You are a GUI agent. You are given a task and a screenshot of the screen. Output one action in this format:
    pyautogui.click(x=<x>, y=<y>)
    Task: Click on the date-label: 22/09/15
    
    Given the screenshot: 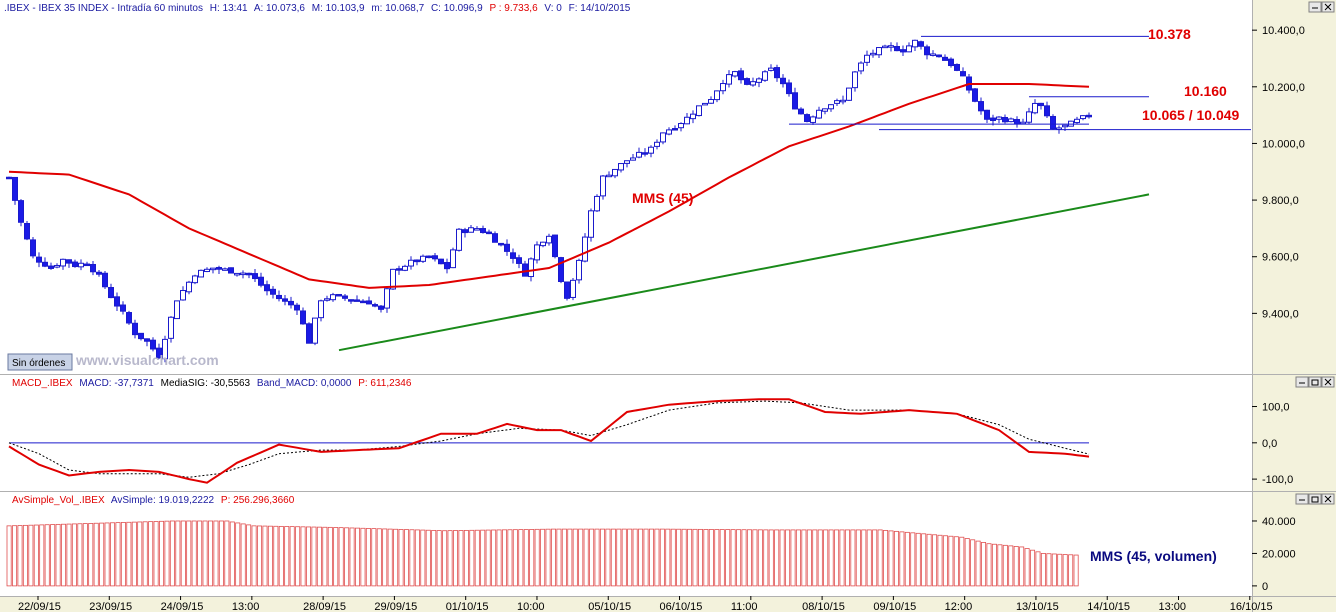 What is the action you would take?
    pyautogui.click(x=39, y=606)
    